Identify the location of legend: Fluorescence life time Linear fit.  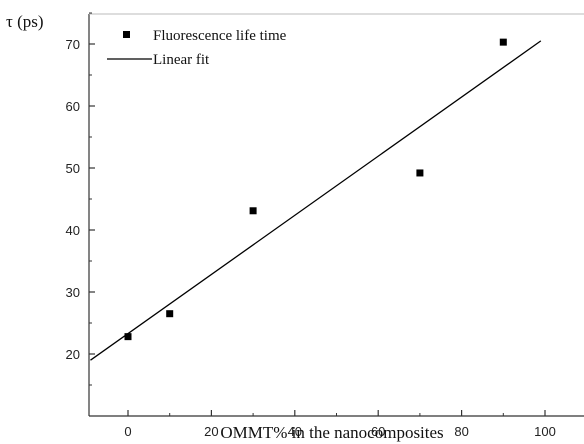
(197, 48).